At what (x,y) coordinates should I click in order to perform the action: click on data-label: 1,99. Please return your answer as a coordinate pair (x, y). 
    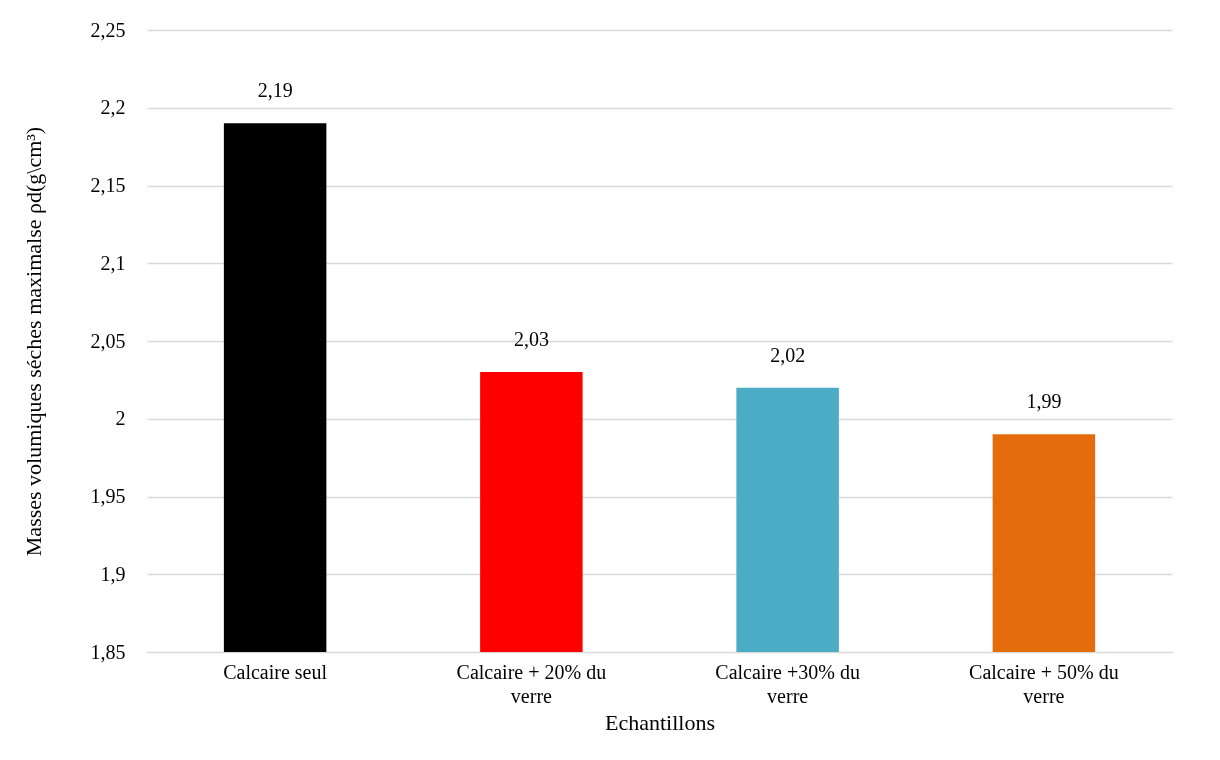
    Looking at the image, I should click on (1044, 401).